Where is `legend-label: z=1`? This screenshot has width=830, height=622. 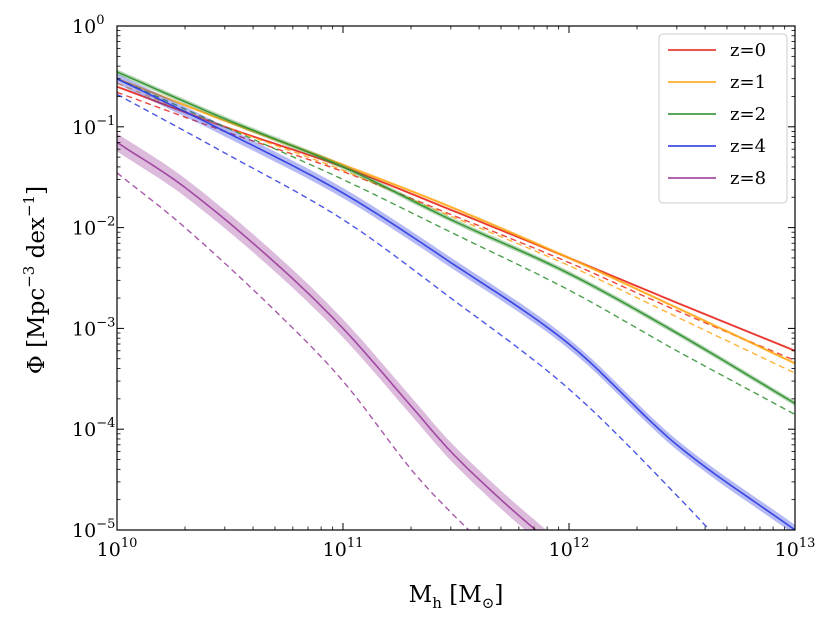 legend-label: z=1 is located at coordinates (748, 82).